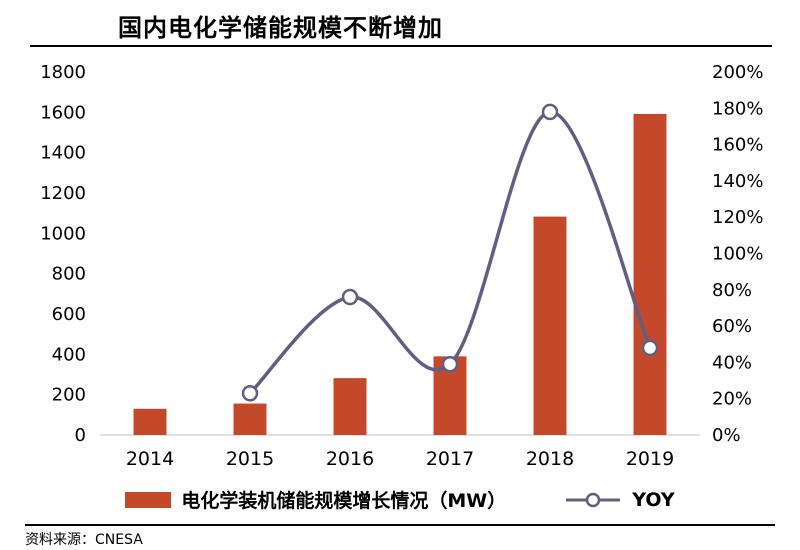 This screenshot has width=800, height=550. Describe the element at coordinates (63, 153) in the screenshot. I see `left-axis-tick: 1400` at that location.